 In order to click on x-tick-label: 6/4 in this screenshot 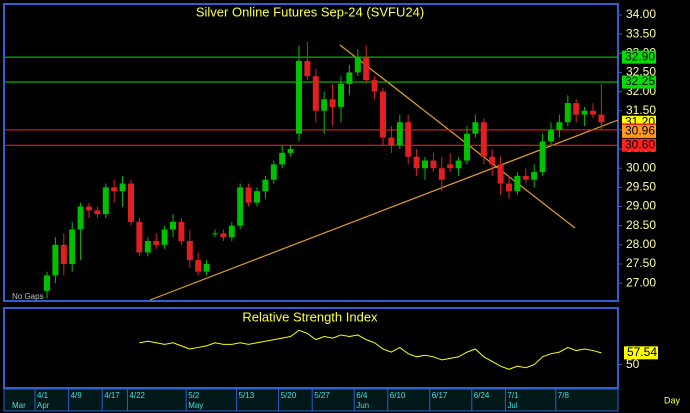, I will do `click(362, 395)`.